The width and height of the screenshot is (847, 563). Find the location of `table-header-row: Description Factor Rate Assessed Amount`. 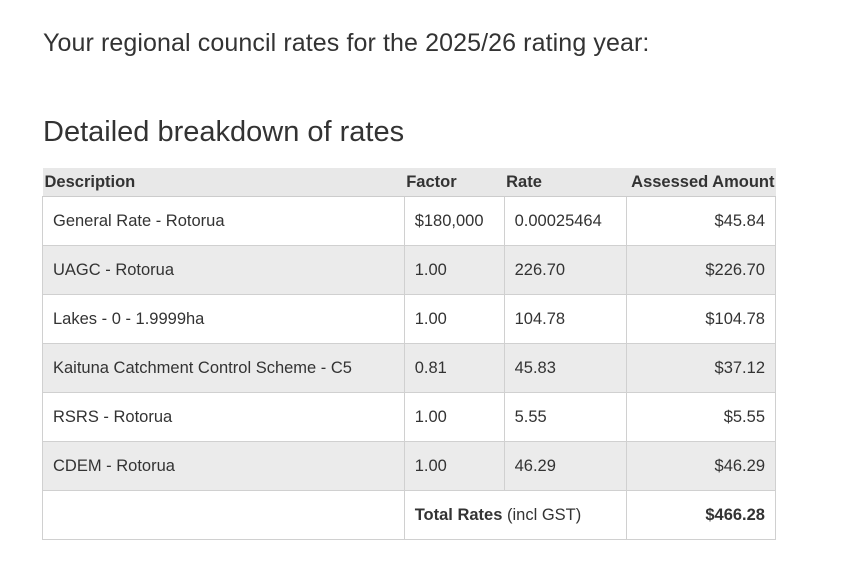

table-header-row: Description Factor Rate Assessed Amount is located at coordinates (409, 182).